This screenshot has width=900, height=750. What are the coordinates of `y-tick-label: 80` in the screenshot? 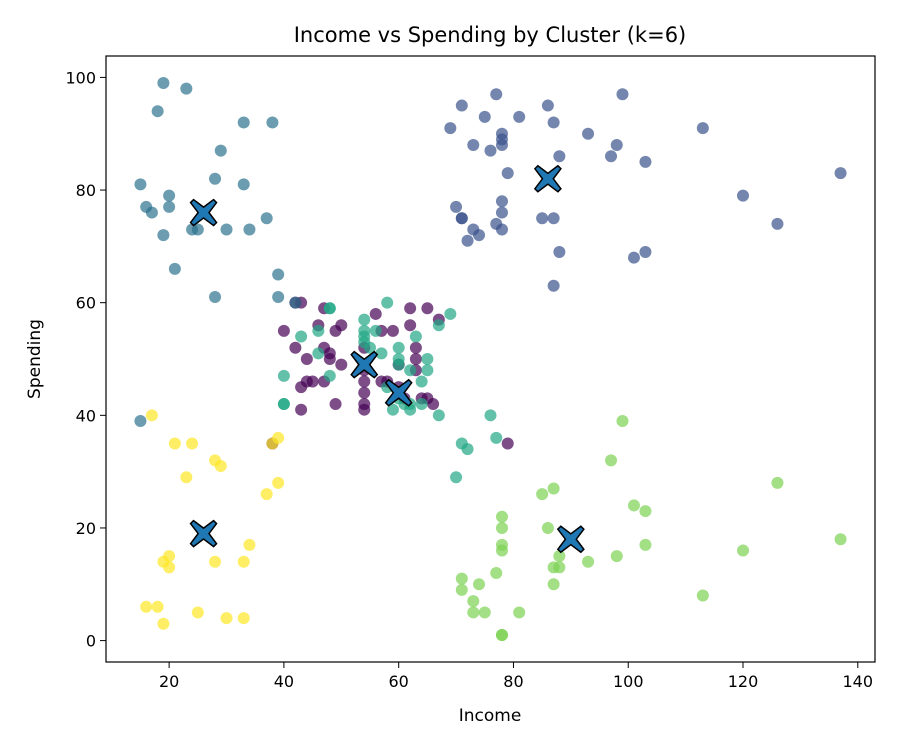 It's located at (86, 190).